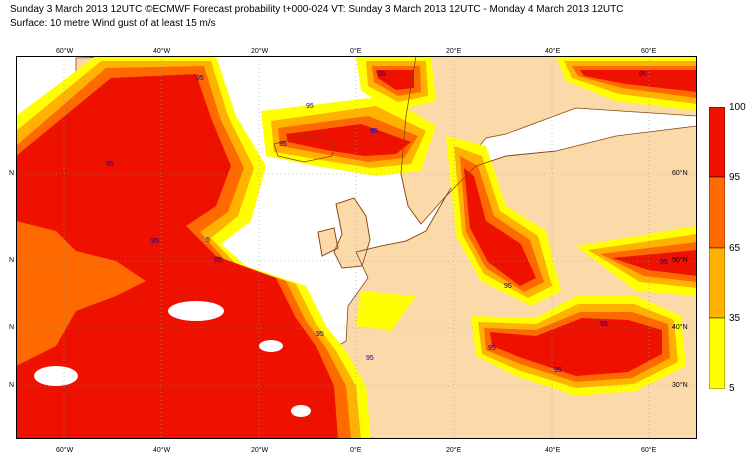 Image resolution: width=756 pixels, height=465 pixels. What do you see at coordinates (680, 260) in the screenshot?
I see `lat-tick-label-right: 50°N` at bounding box center [680, 260].